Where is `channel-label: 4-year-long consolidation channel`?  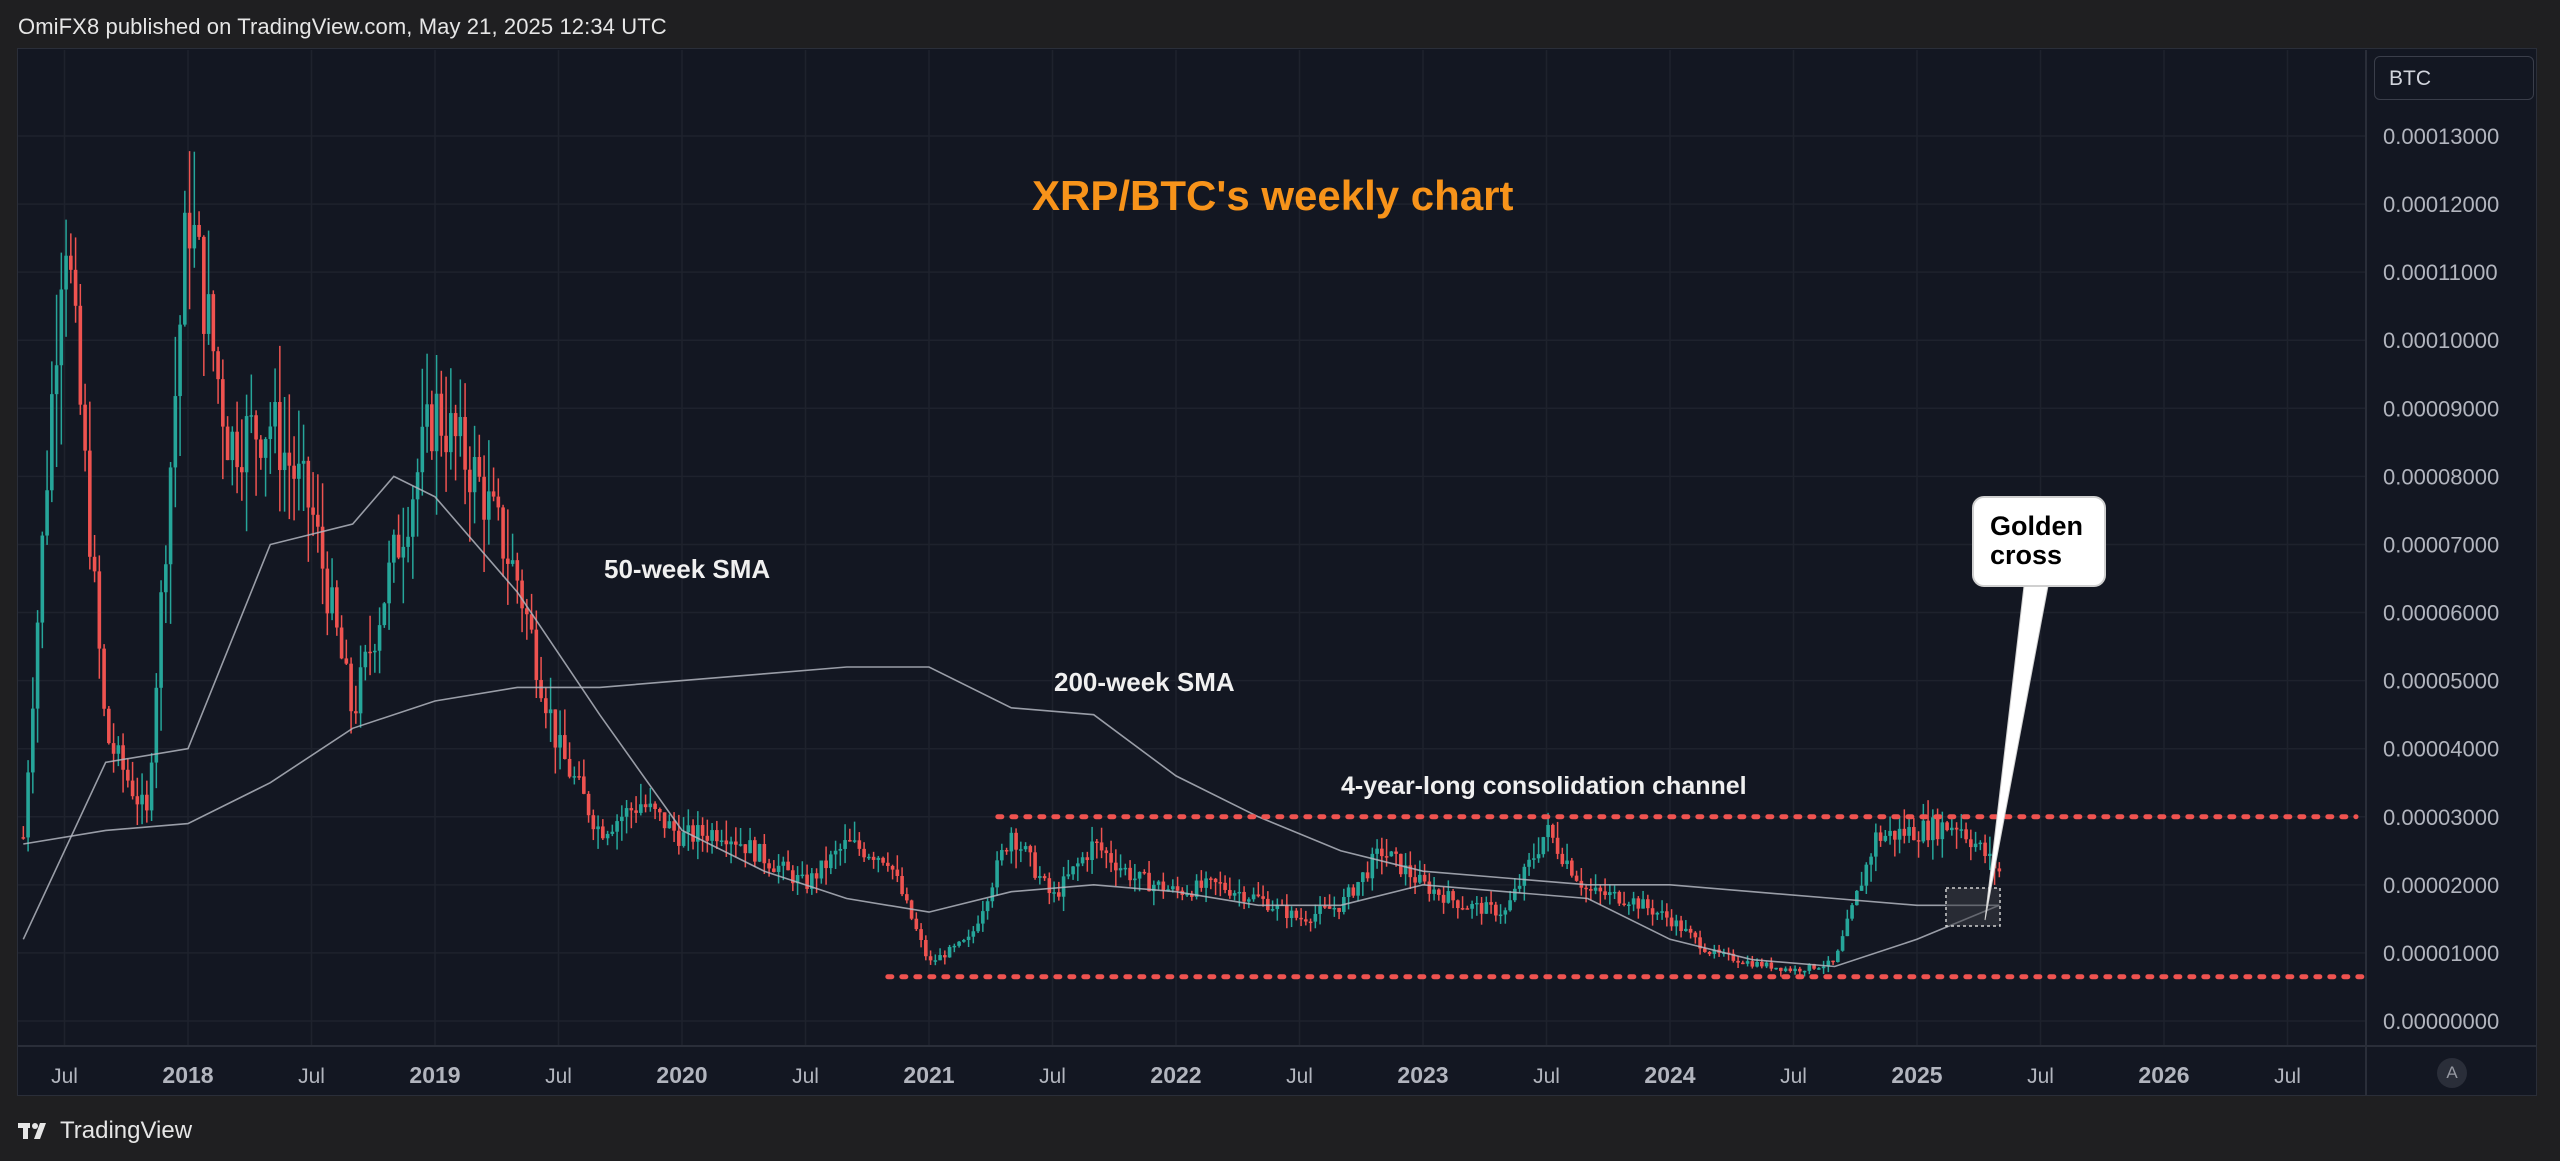
channel-label: 4-year-long consolidation channel is located at coordinates (1544, 786).